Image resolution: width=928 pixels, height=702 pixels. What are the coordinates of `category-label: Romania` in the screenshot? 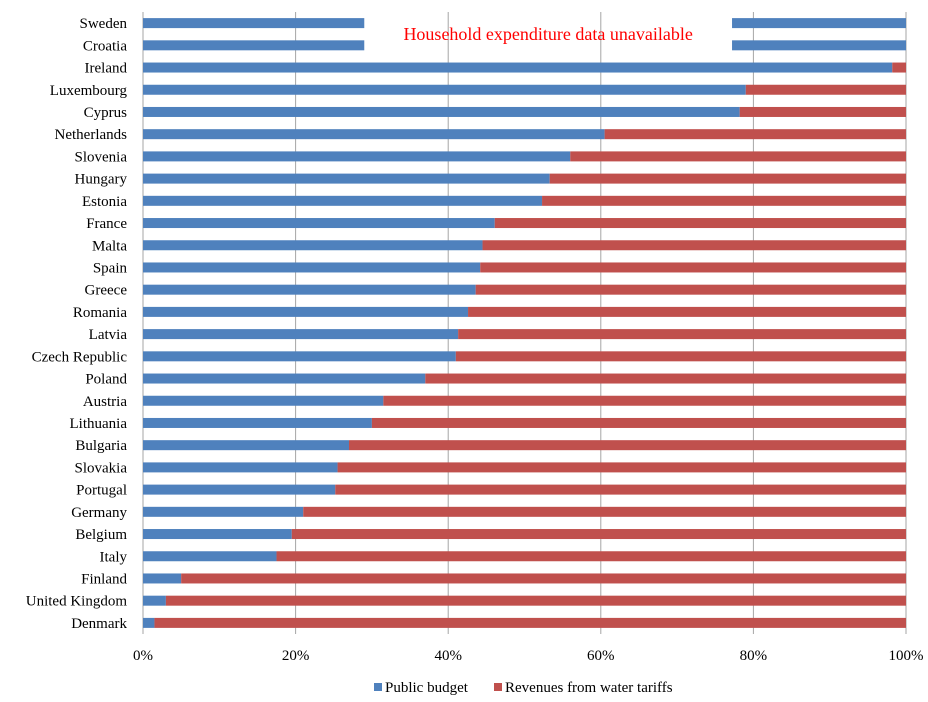 It's located at (100, 313).